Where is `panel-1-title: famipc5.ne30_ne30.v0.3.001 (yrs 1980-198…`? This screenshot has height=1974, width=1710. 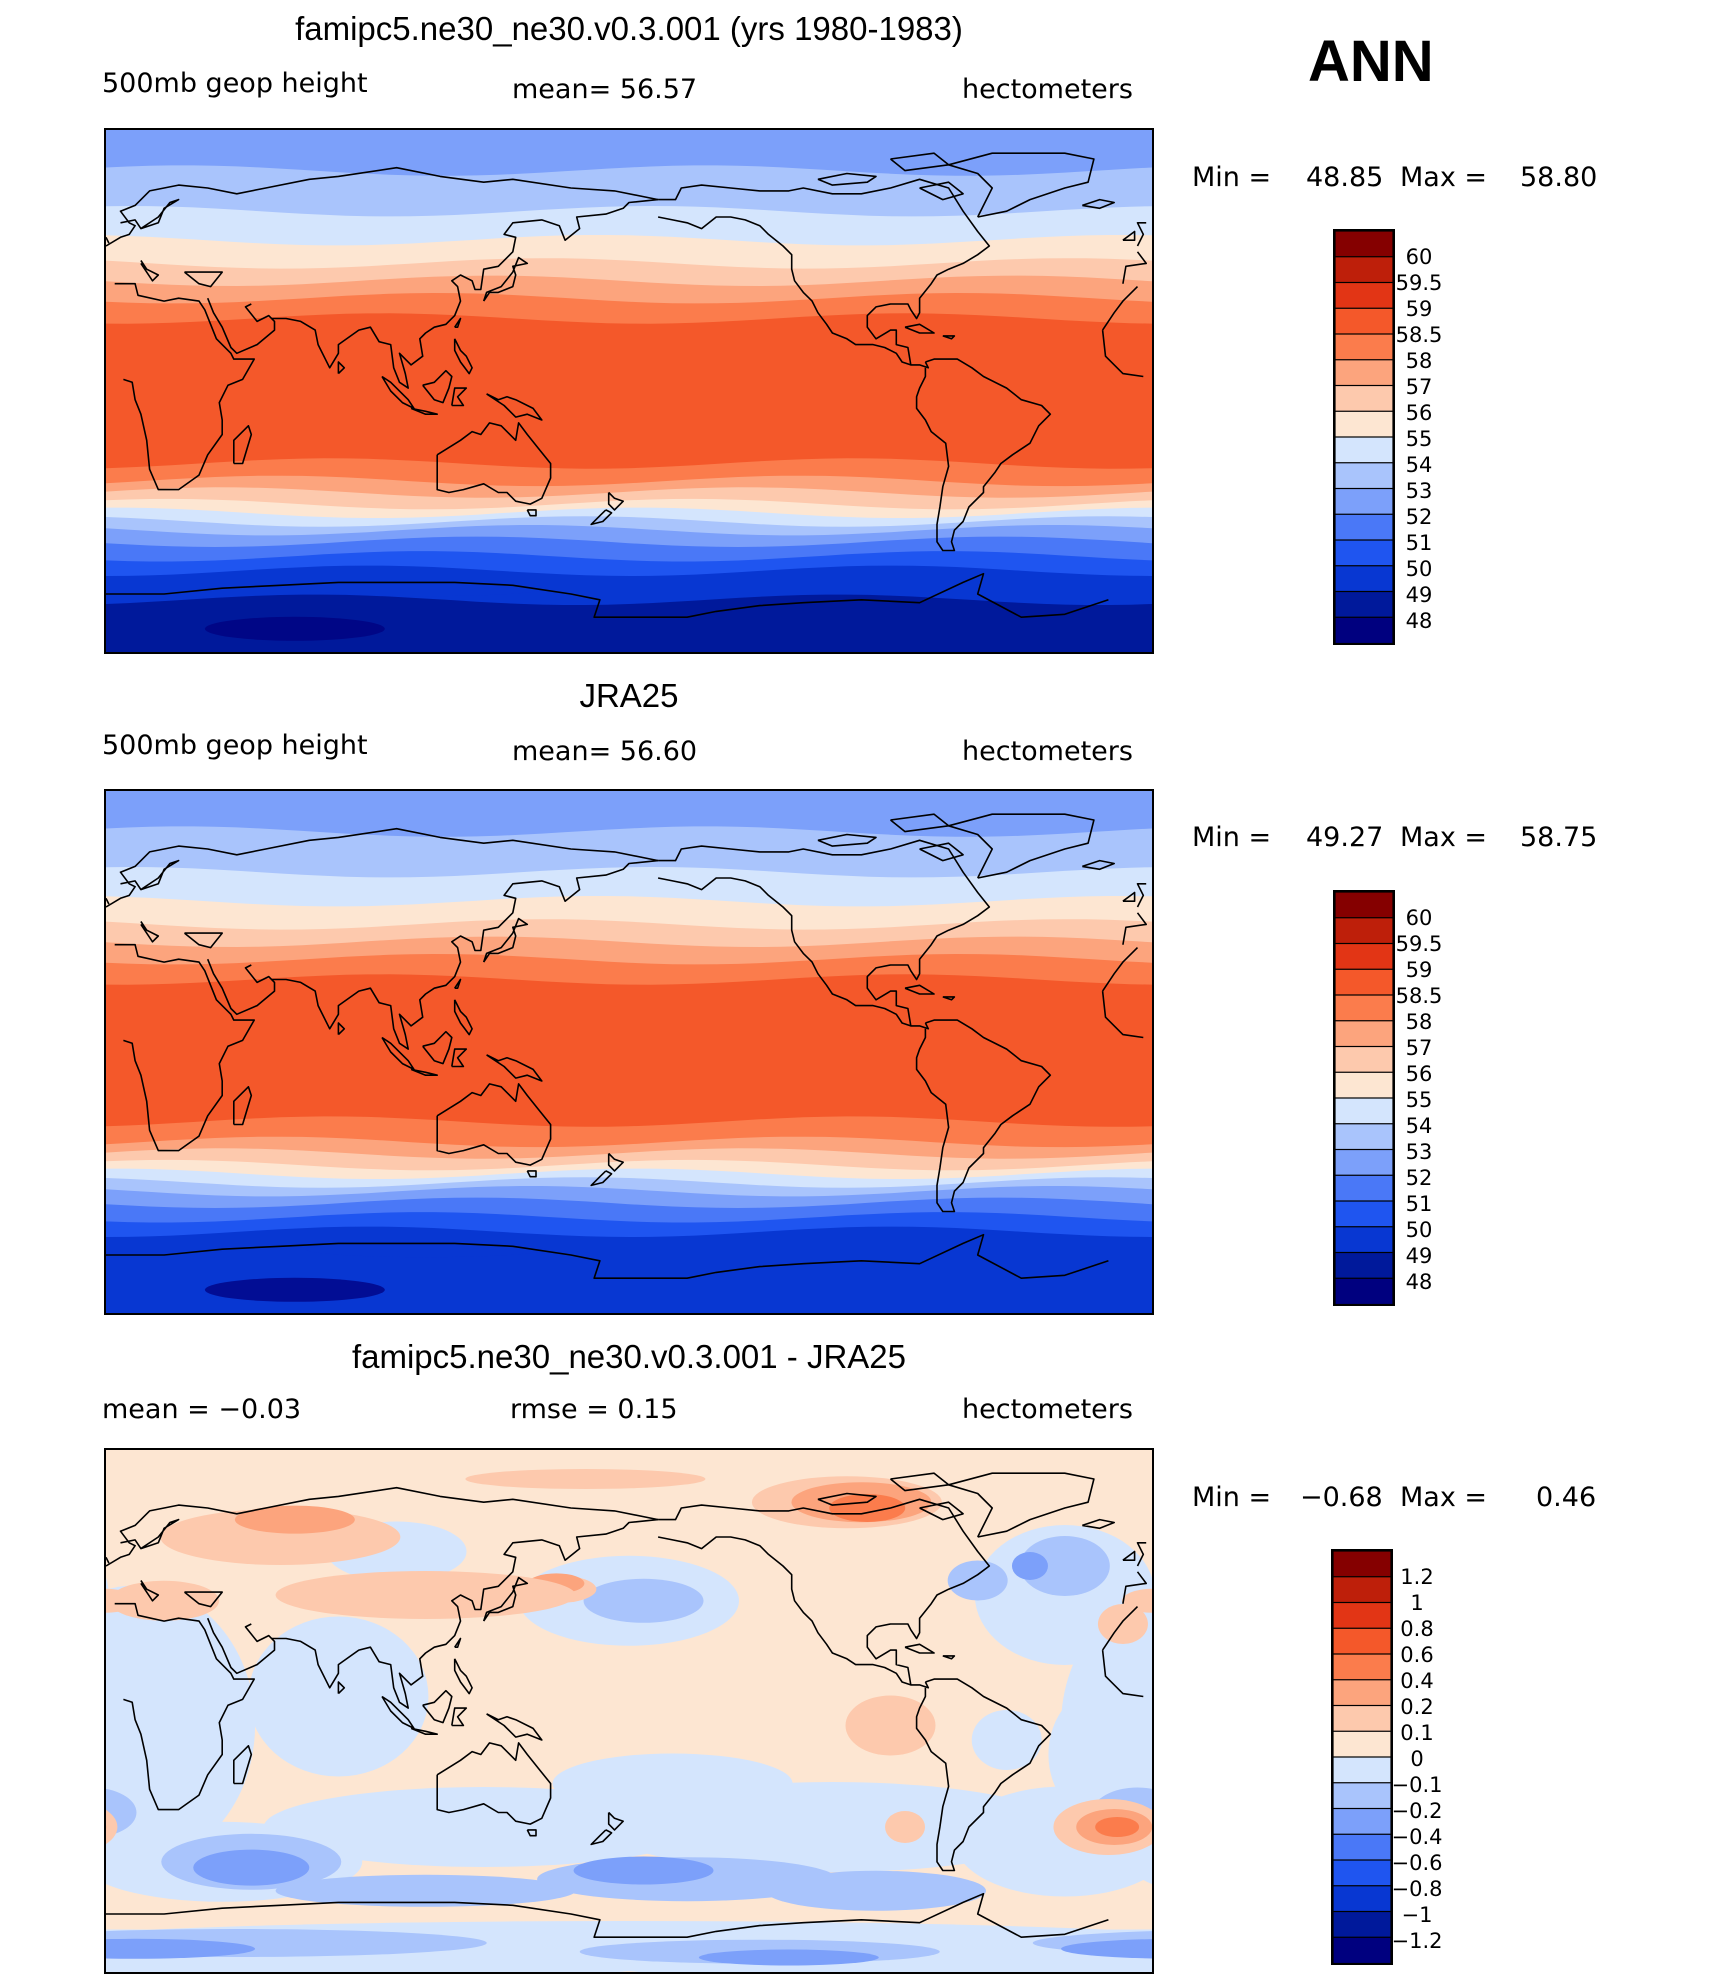 panel-1-title: famipc5.ne30_ne30.v0.3.001 (yrs 1980-198… is located at coordinates (629, 28).